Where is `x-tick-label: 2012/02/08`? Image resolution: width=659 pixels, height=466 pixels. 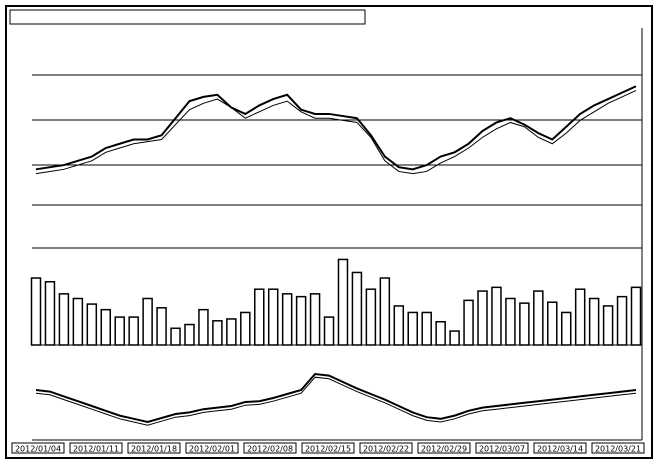
x-tick-label: 2012/02/08 is located at coordinates (270, 449).